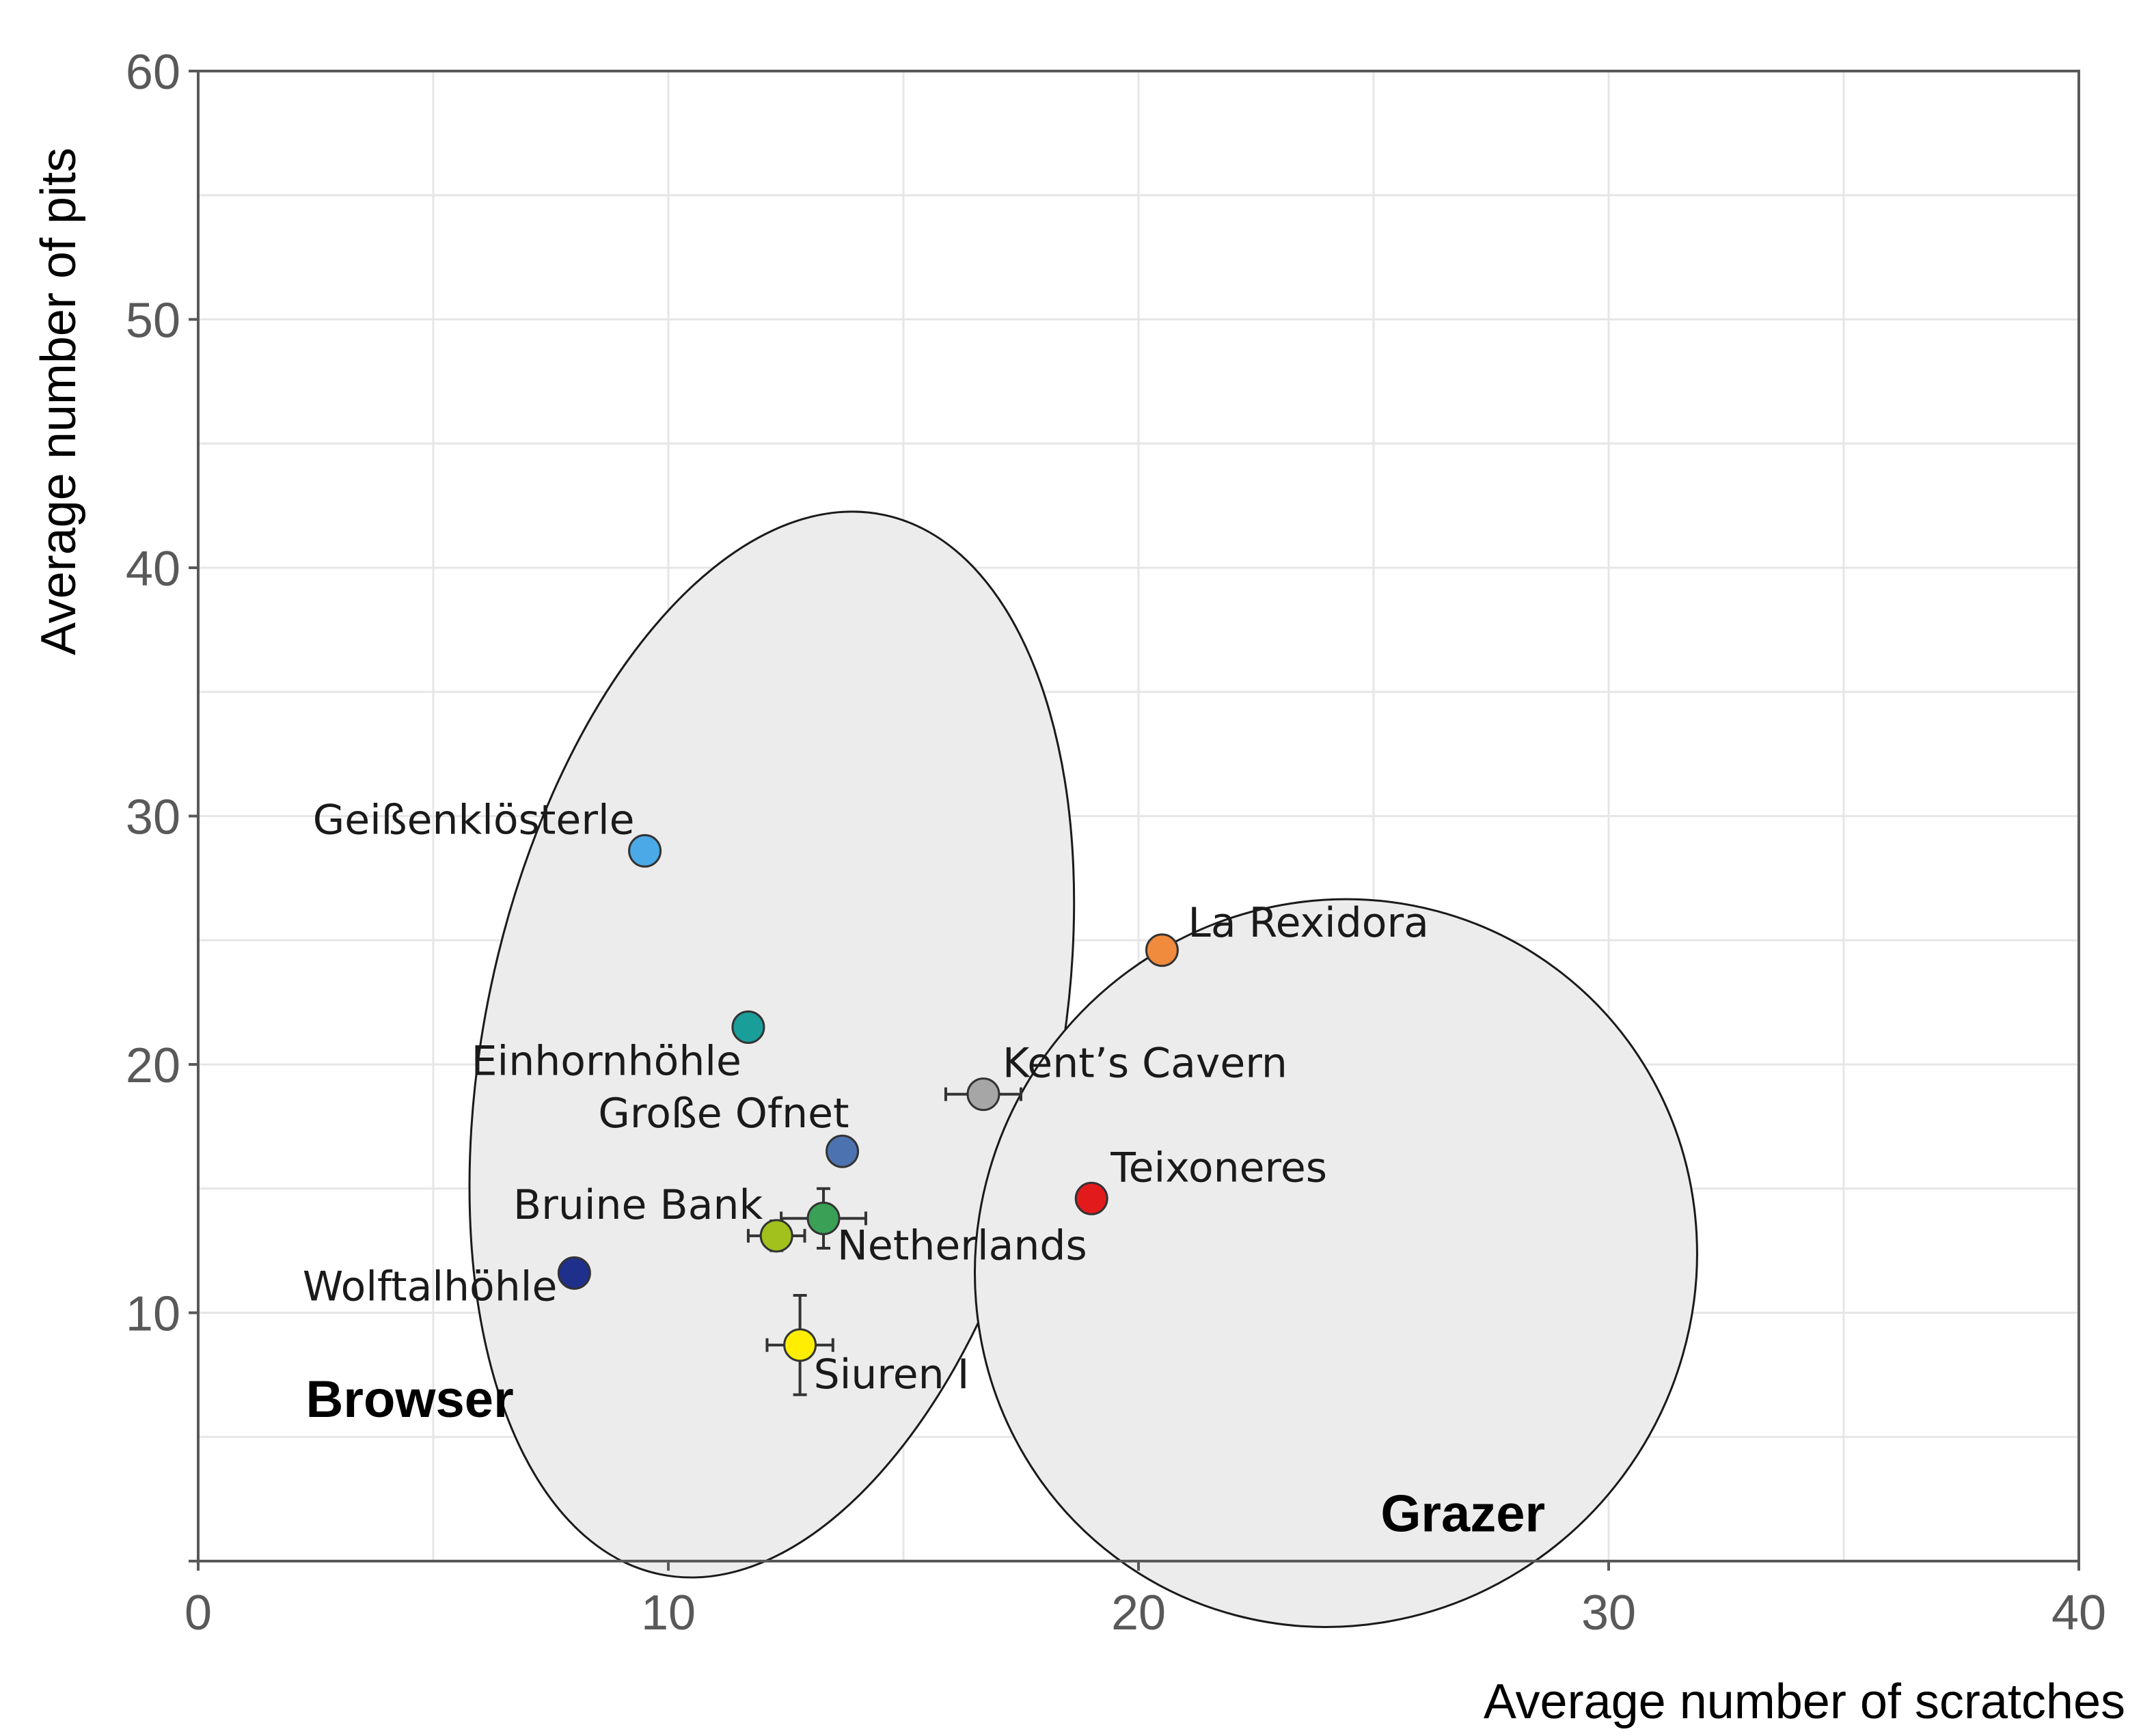 Image resolution: width=2154 pixels, height=1736 pixels. I want to click on point-label-einhornh-hle: Einhornhöhle, so click(606, 1061).